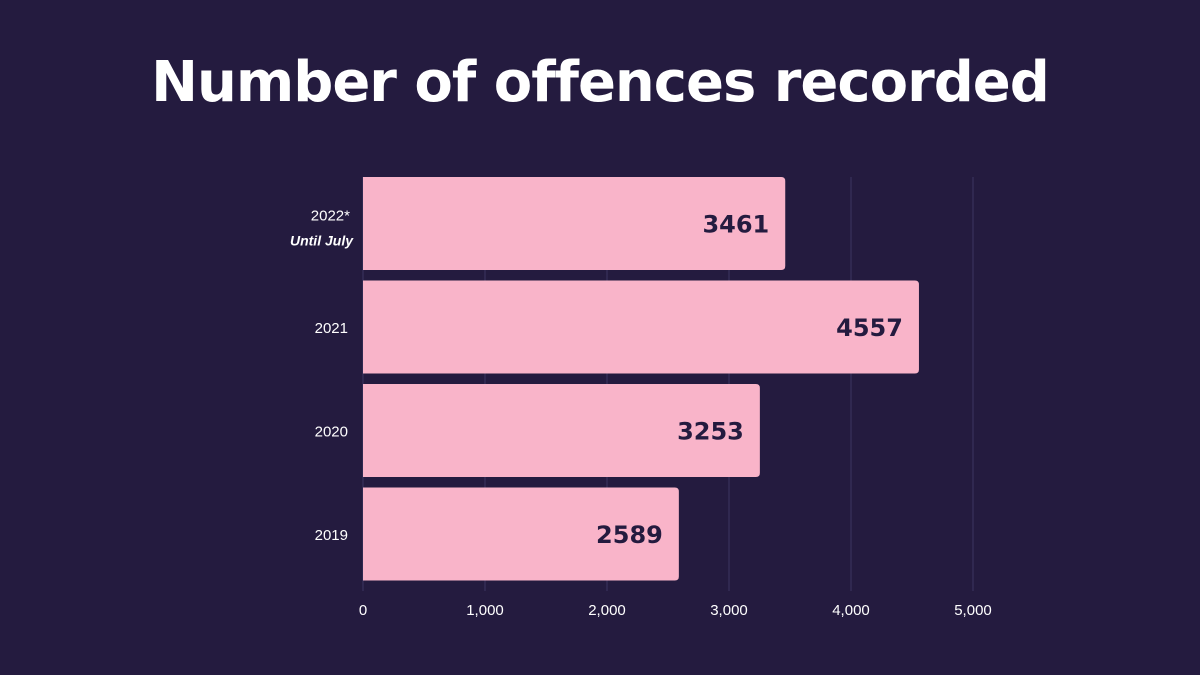  Describe the element at coordinates (485, 610) in the screenshot. I see `x-tick-label: 1,000` at that location.